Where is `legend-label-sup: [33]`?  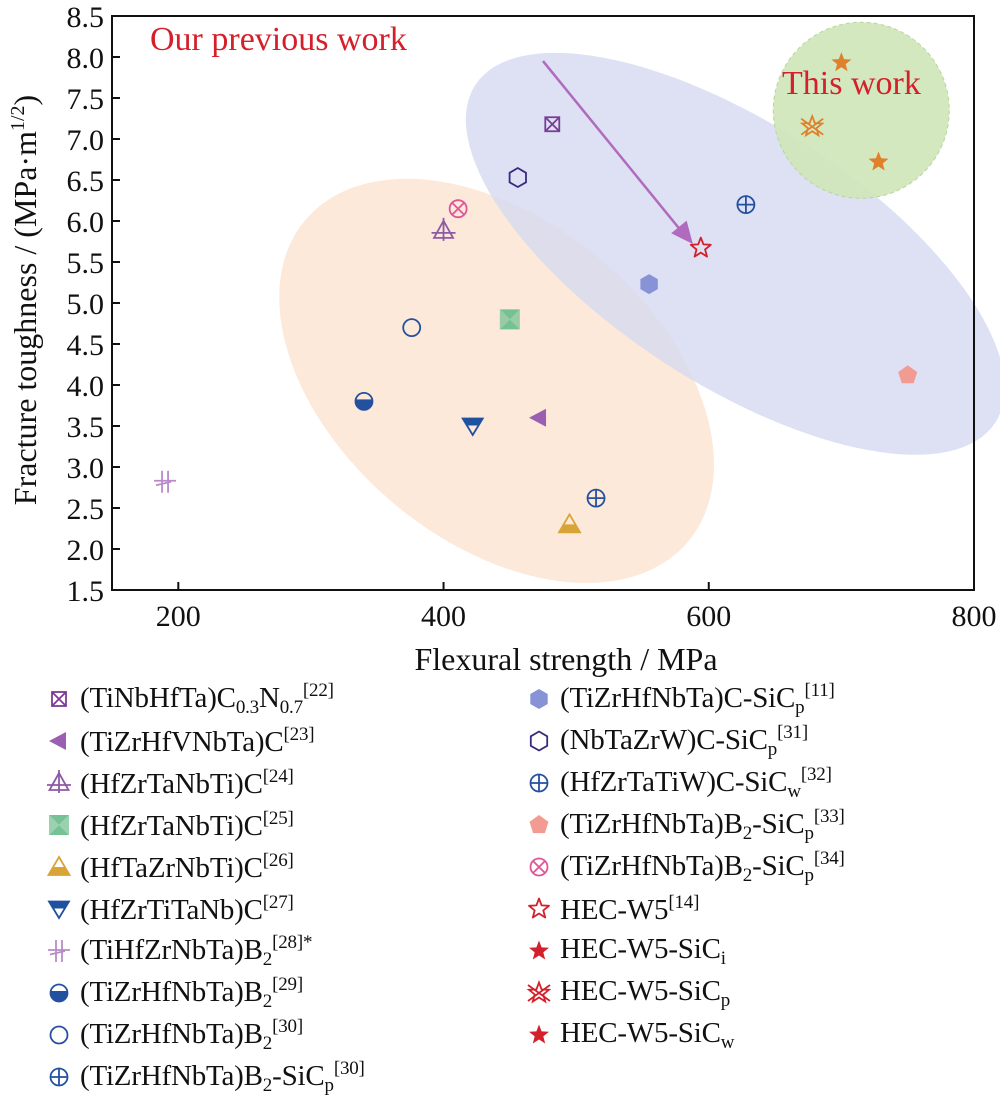
legend-label-sup: [33] is located at coordinates (829, 816).